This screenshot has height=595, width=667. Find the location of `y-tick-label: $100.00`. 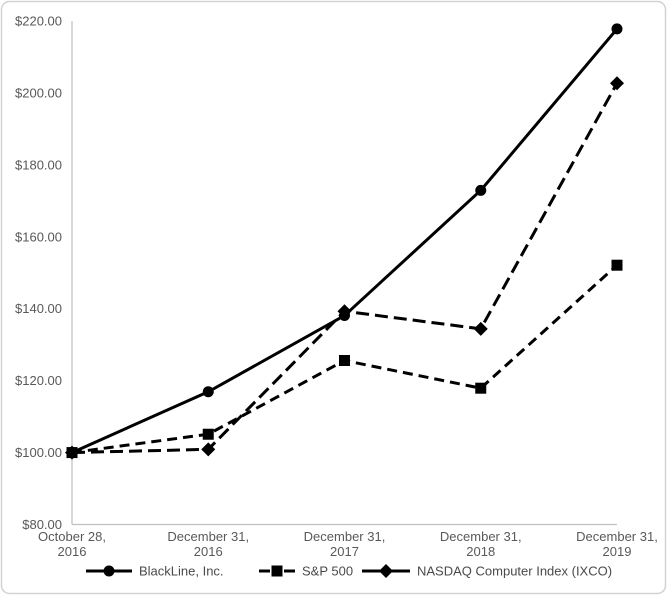

y-tick-label: $100.00 is located at coordinates (38, 452).